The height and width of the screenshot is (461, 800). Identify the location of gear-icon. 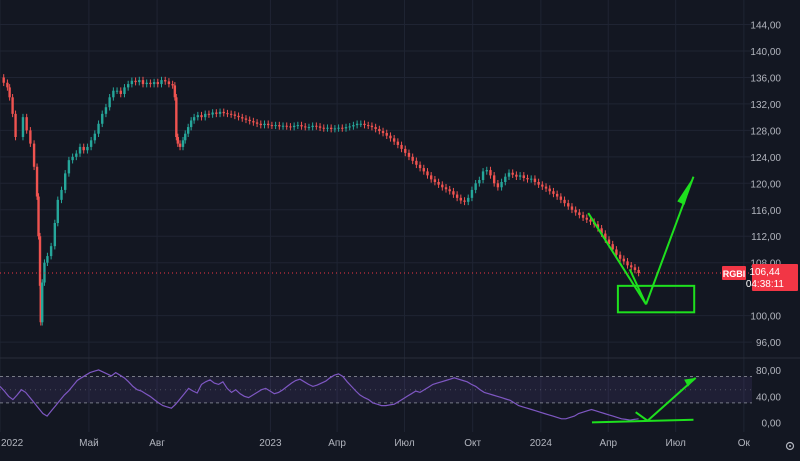
(790, 446).